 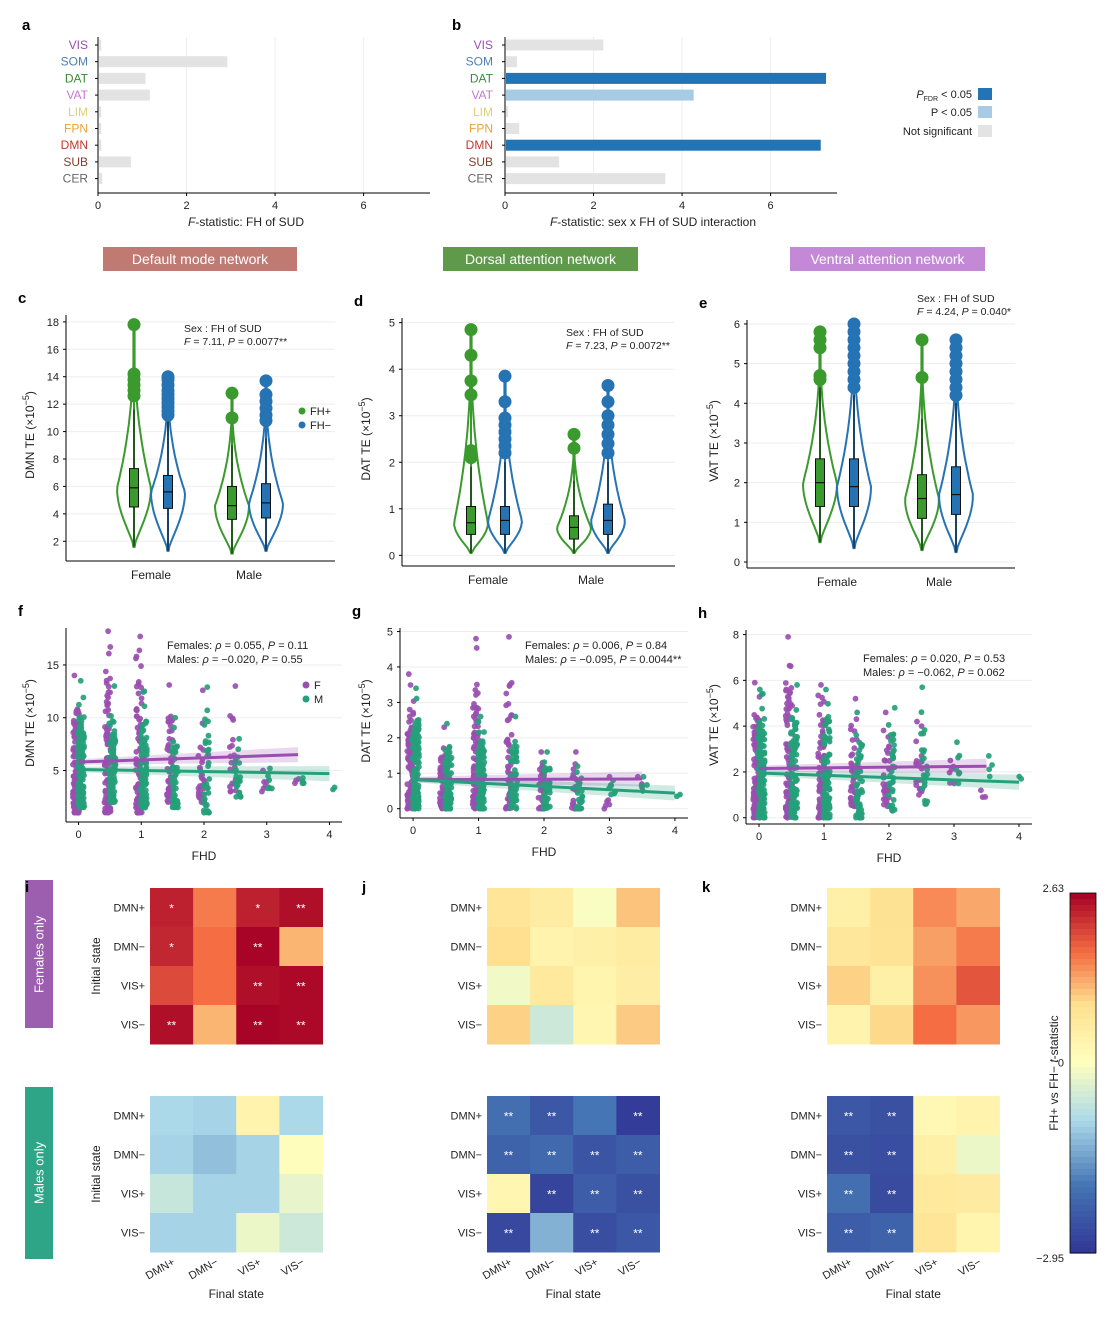 I want to click on significance-star-0-1-0: *, so click(x=171, y=948).